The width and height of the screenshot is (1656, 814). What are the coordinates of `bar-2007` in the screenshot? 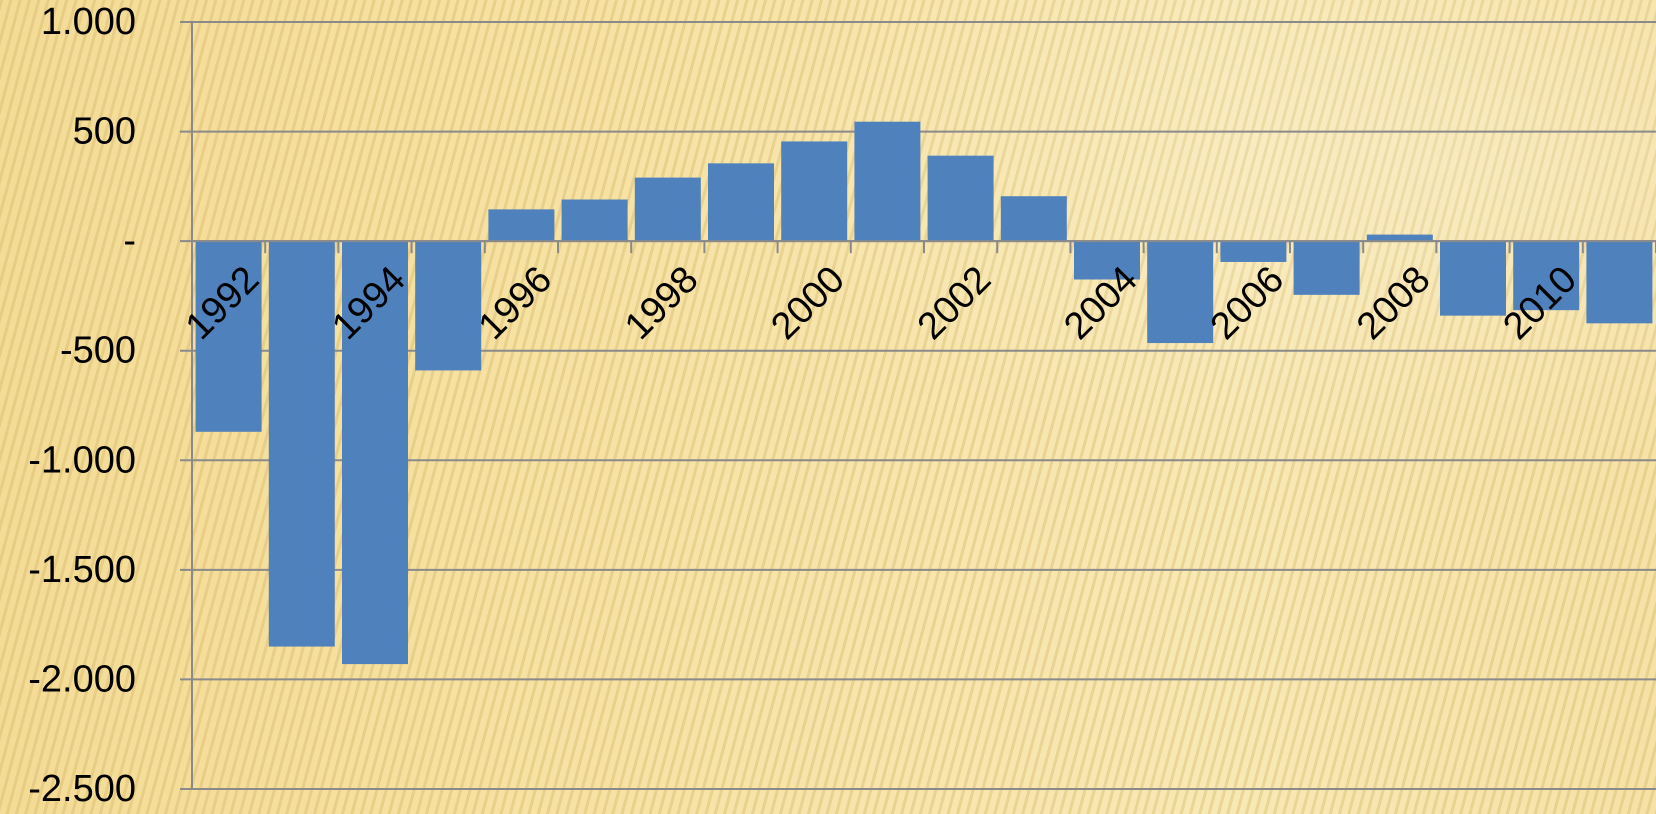 It's located at (1326, 268).